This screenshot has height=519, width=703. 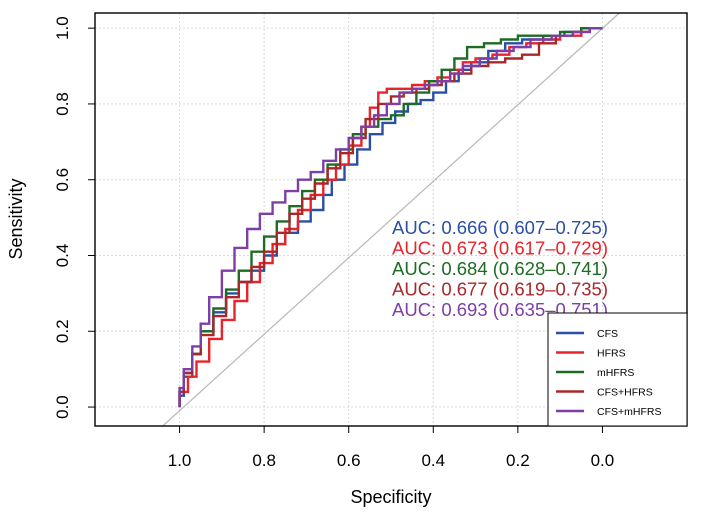 I want to click on y-tick-label: 0.0, so click(x=62, y=407).